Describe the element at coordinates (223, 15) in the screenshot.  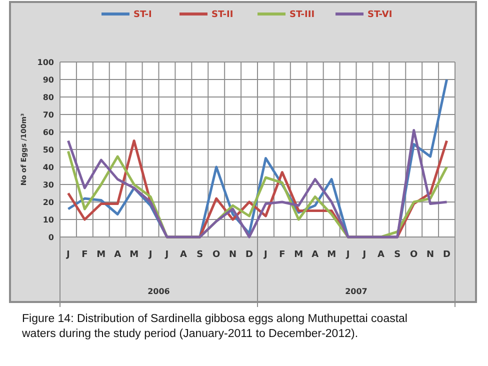
I see `legend-label: ST-II` at that location.